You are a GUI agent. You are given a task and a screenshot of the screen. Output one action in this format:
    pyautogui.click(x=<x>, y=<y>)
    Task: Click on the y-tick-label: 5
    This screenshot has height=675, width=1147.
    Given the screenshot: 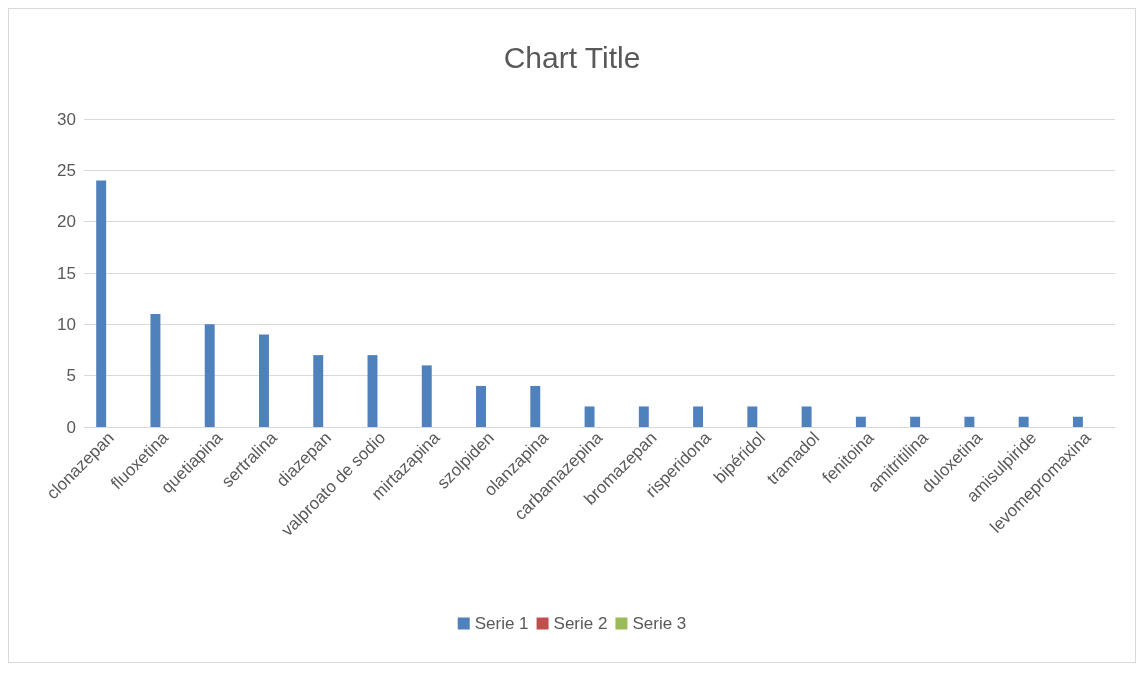 What is the action you would take?
    pyautogui.click(x=71, y=376)
    